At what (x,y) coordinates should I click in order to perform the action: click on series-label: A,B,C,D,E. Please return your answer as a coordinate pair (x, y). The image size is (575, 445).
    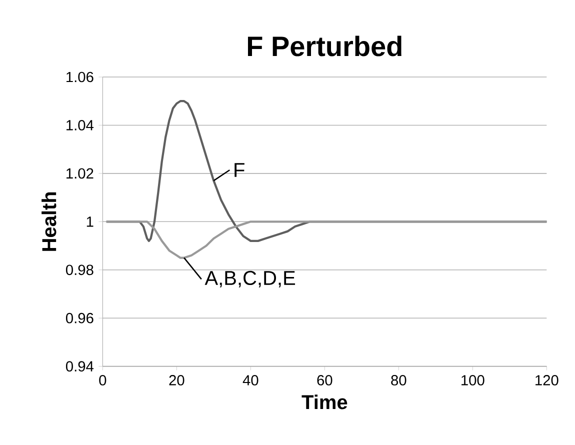
    Looking at the image, I should click on (250, 279).